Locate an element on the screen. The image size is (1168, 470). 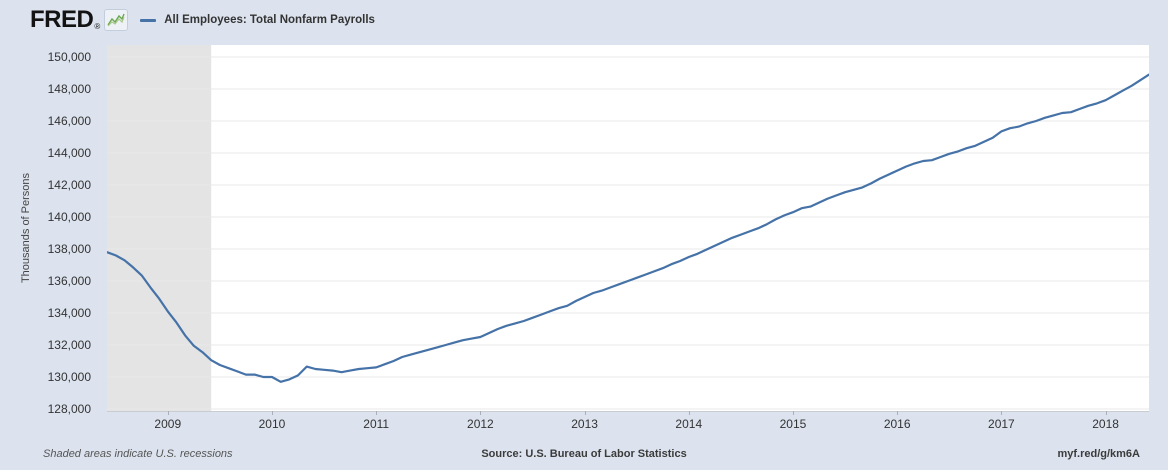
legend-line-swatch is located at coordinates (148, 20).